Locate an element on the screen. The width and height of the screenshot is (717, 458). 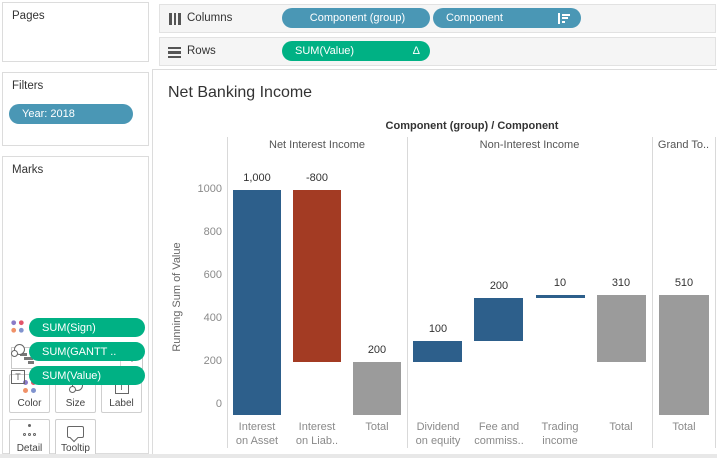
worksheet-border-top is located at coordinates (434, 69).